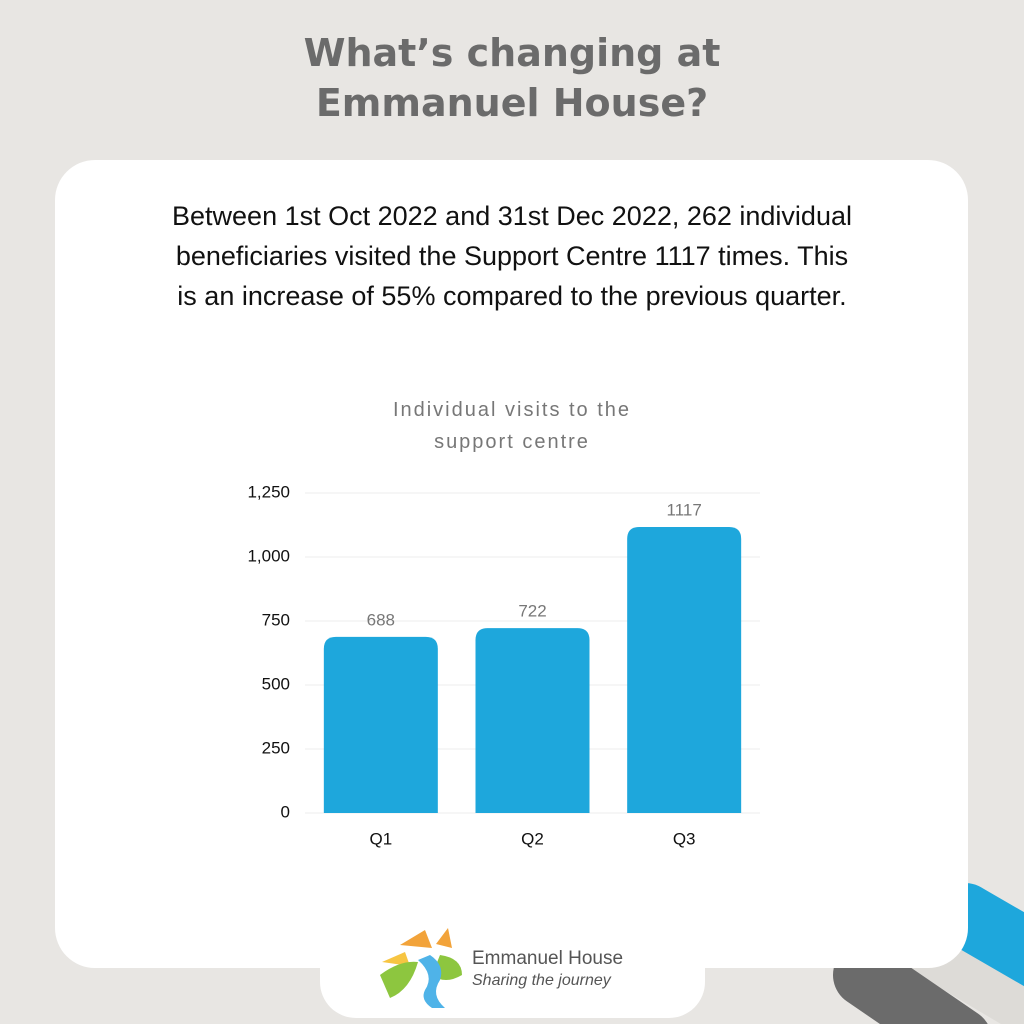  Describe the element at coordinates (431, 981) in the screenshot. I see `logo-path` at that location.